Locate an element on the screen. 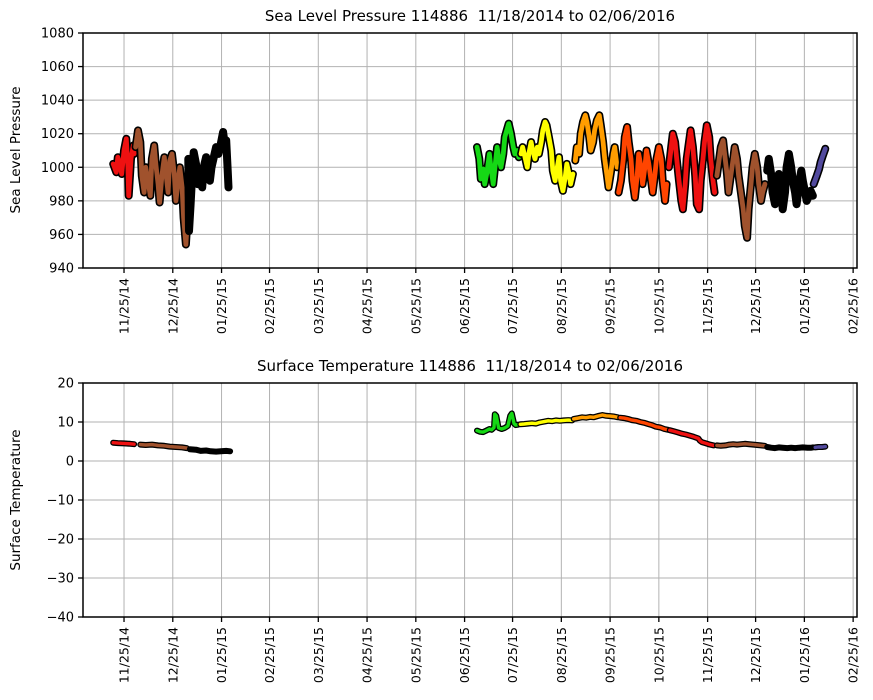  y-tick-label: 980 is located at coordinates (61, 201).